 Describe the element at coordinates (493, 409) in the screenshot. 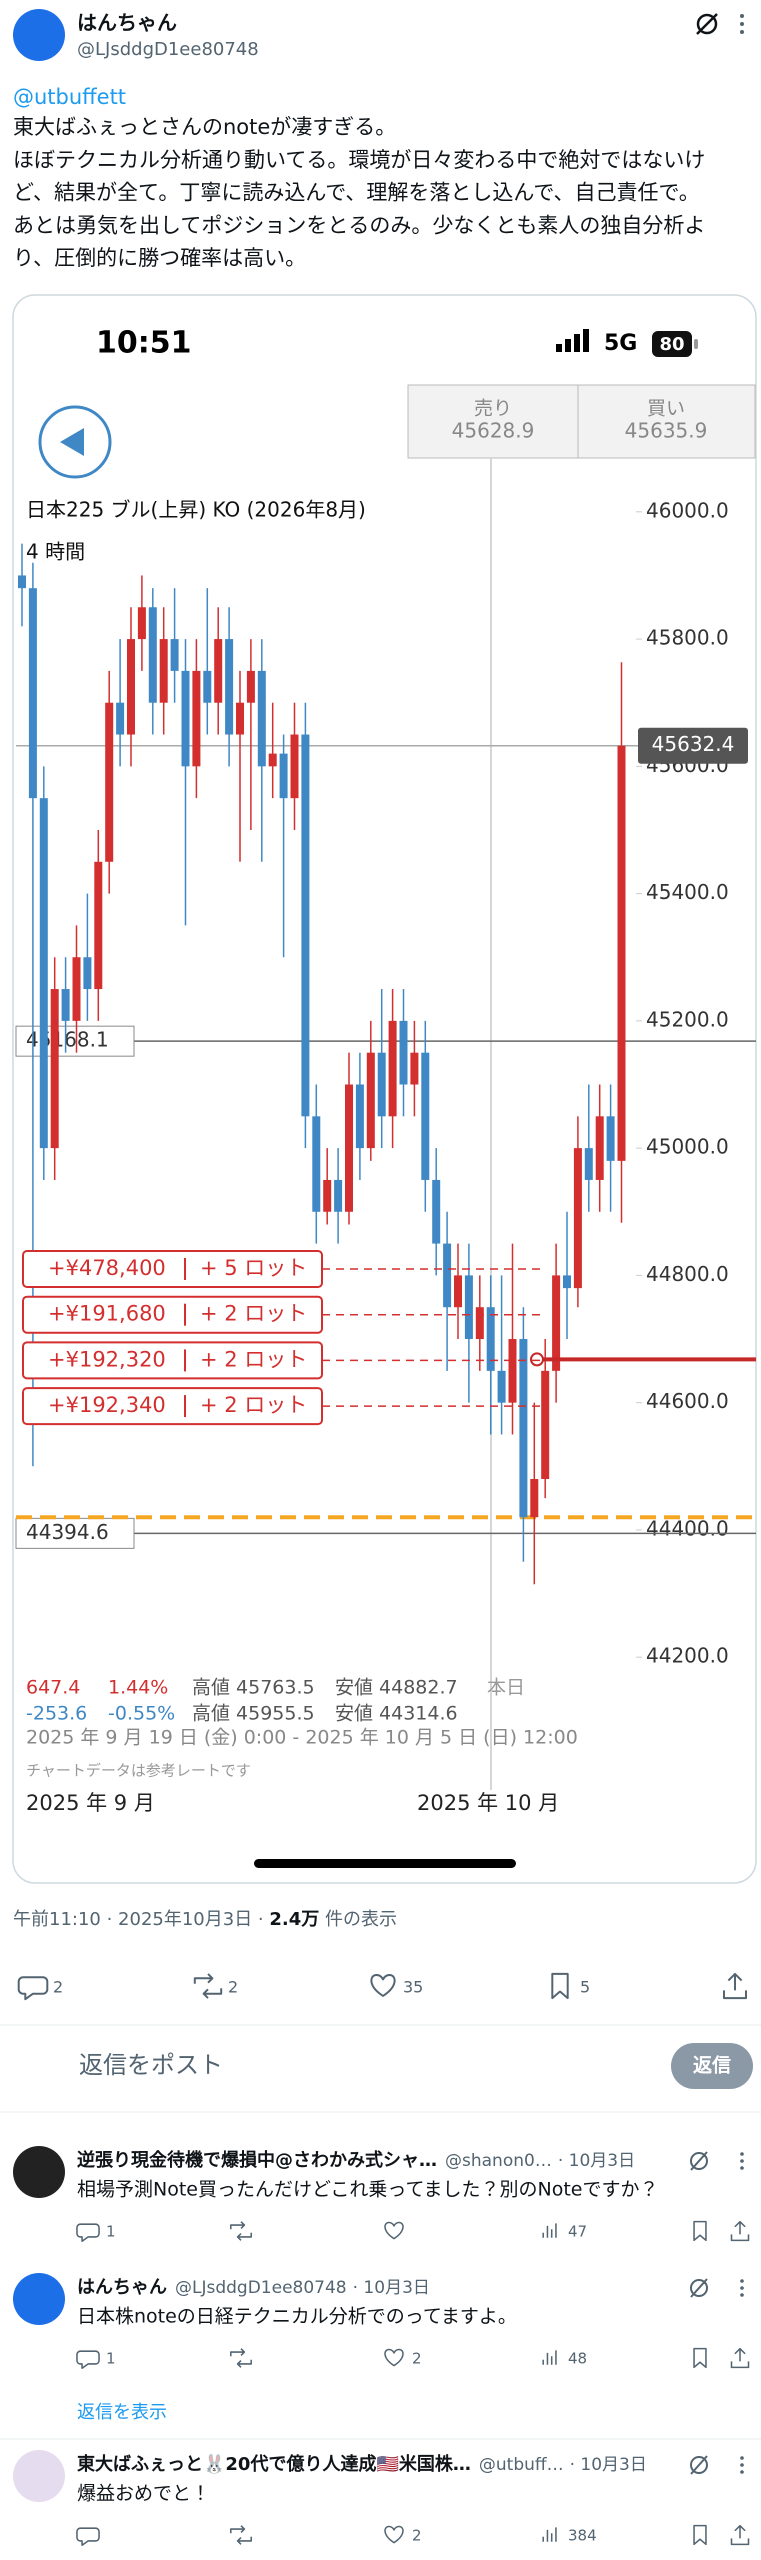

I see `sell-label: 売り` at that location.